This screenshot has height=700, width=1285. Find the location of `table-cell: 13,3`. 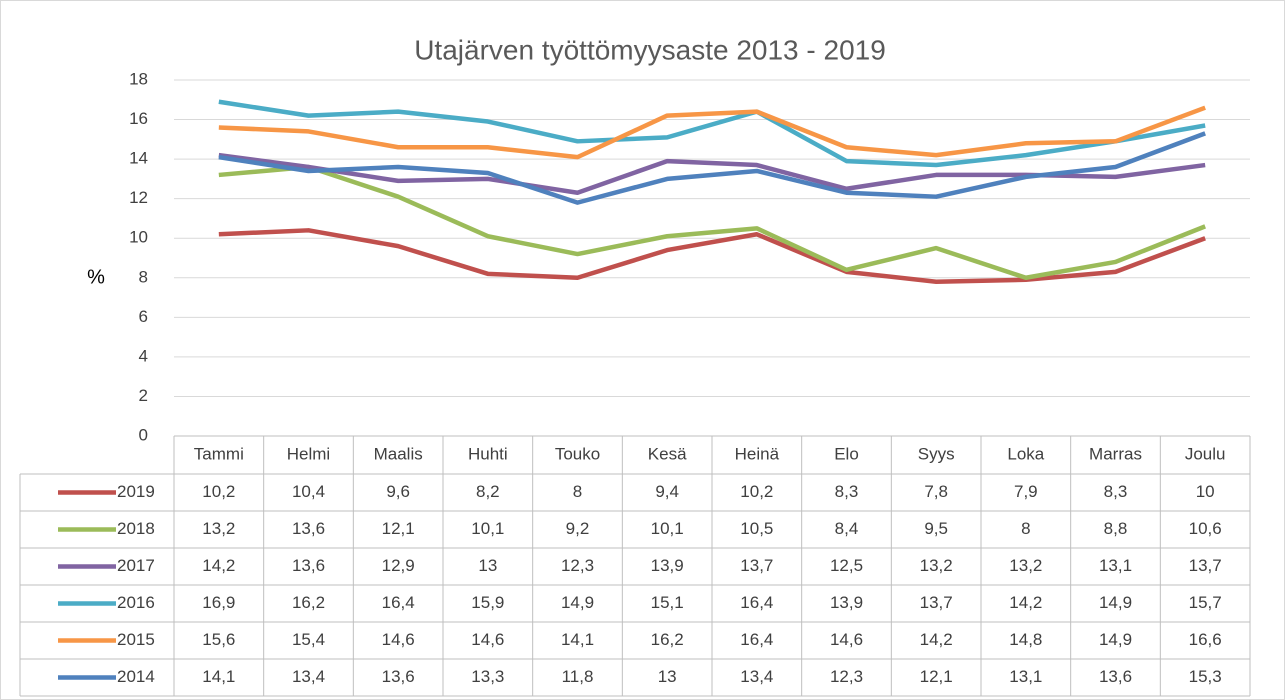

table-cell: 13,3 is located at coordinates (487, 676).